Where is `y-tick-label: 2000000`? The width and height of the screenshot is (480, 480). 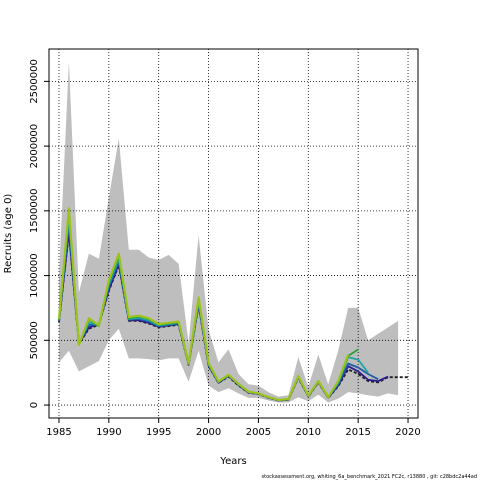 y-tick-label: 2000000 is located at coordinates (34, 146).